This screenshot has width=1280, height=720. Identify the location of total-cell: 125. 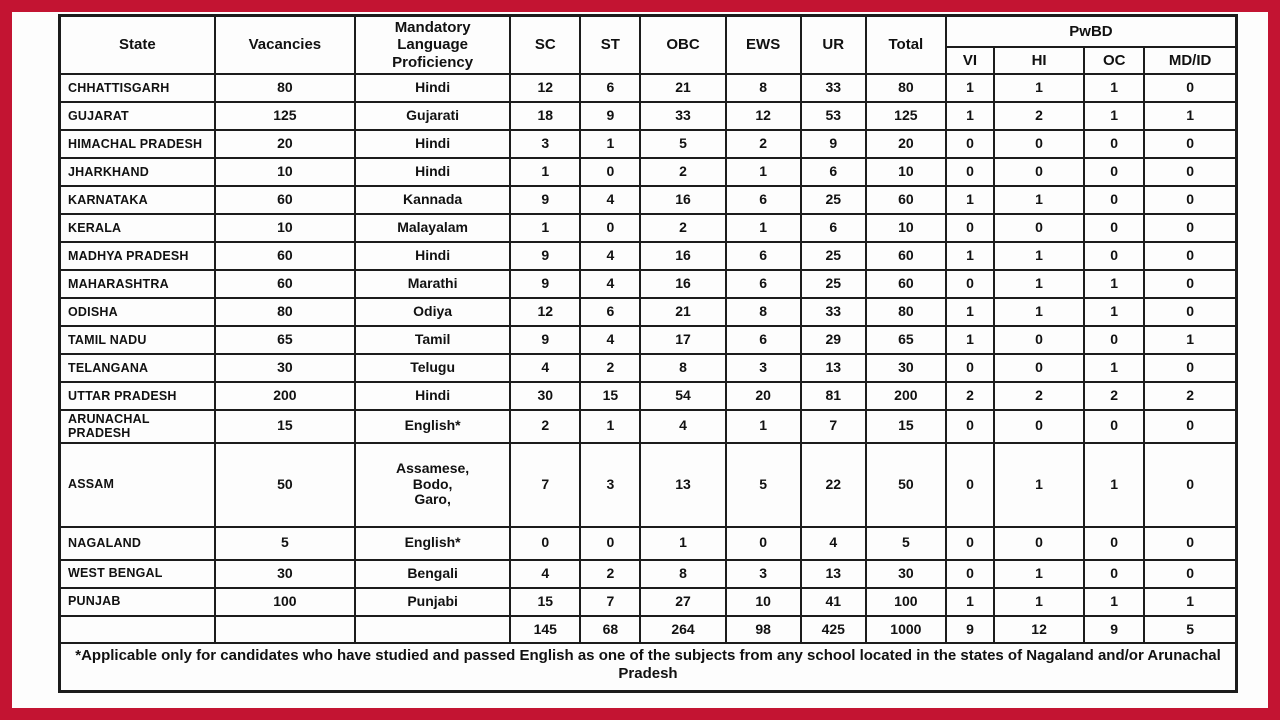
(905, 115).